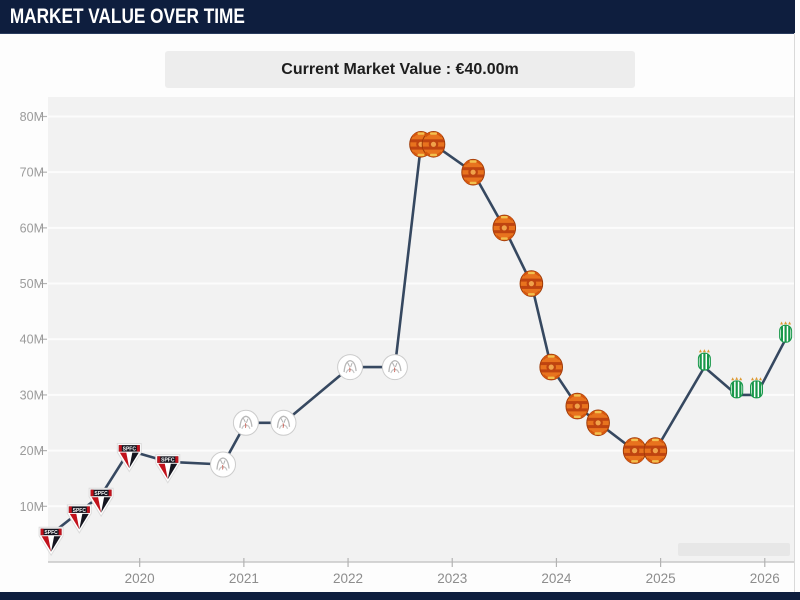  What do you see at coordinates (734, 549) in the screenshot?
I see `watermark` at bounding box center [734, 549].